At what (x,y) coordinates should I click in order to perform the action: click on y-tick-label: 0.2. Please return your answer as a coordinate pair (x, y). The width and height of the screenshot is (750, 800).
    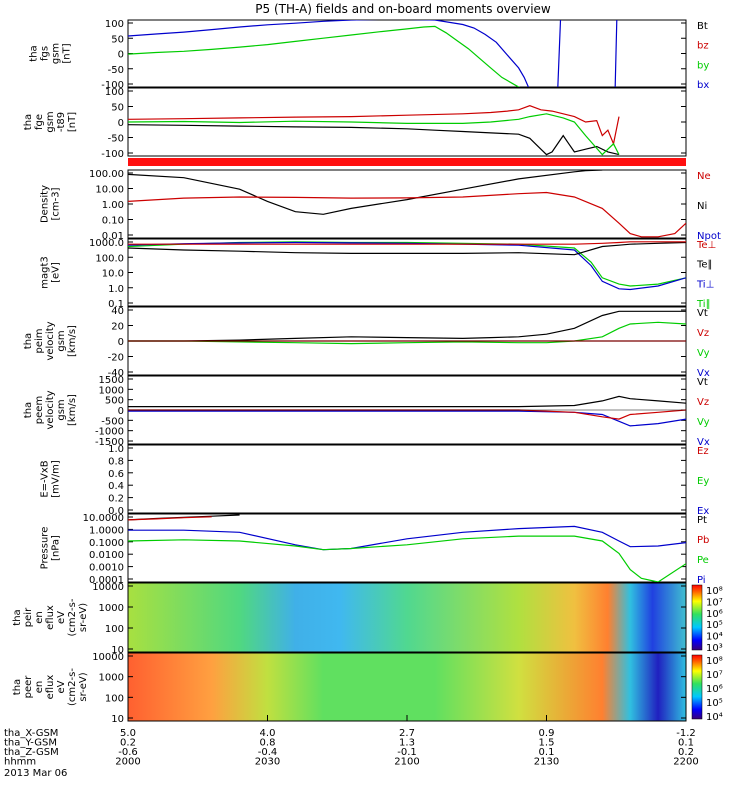
    Looking at the image, I should click on (116, 499).